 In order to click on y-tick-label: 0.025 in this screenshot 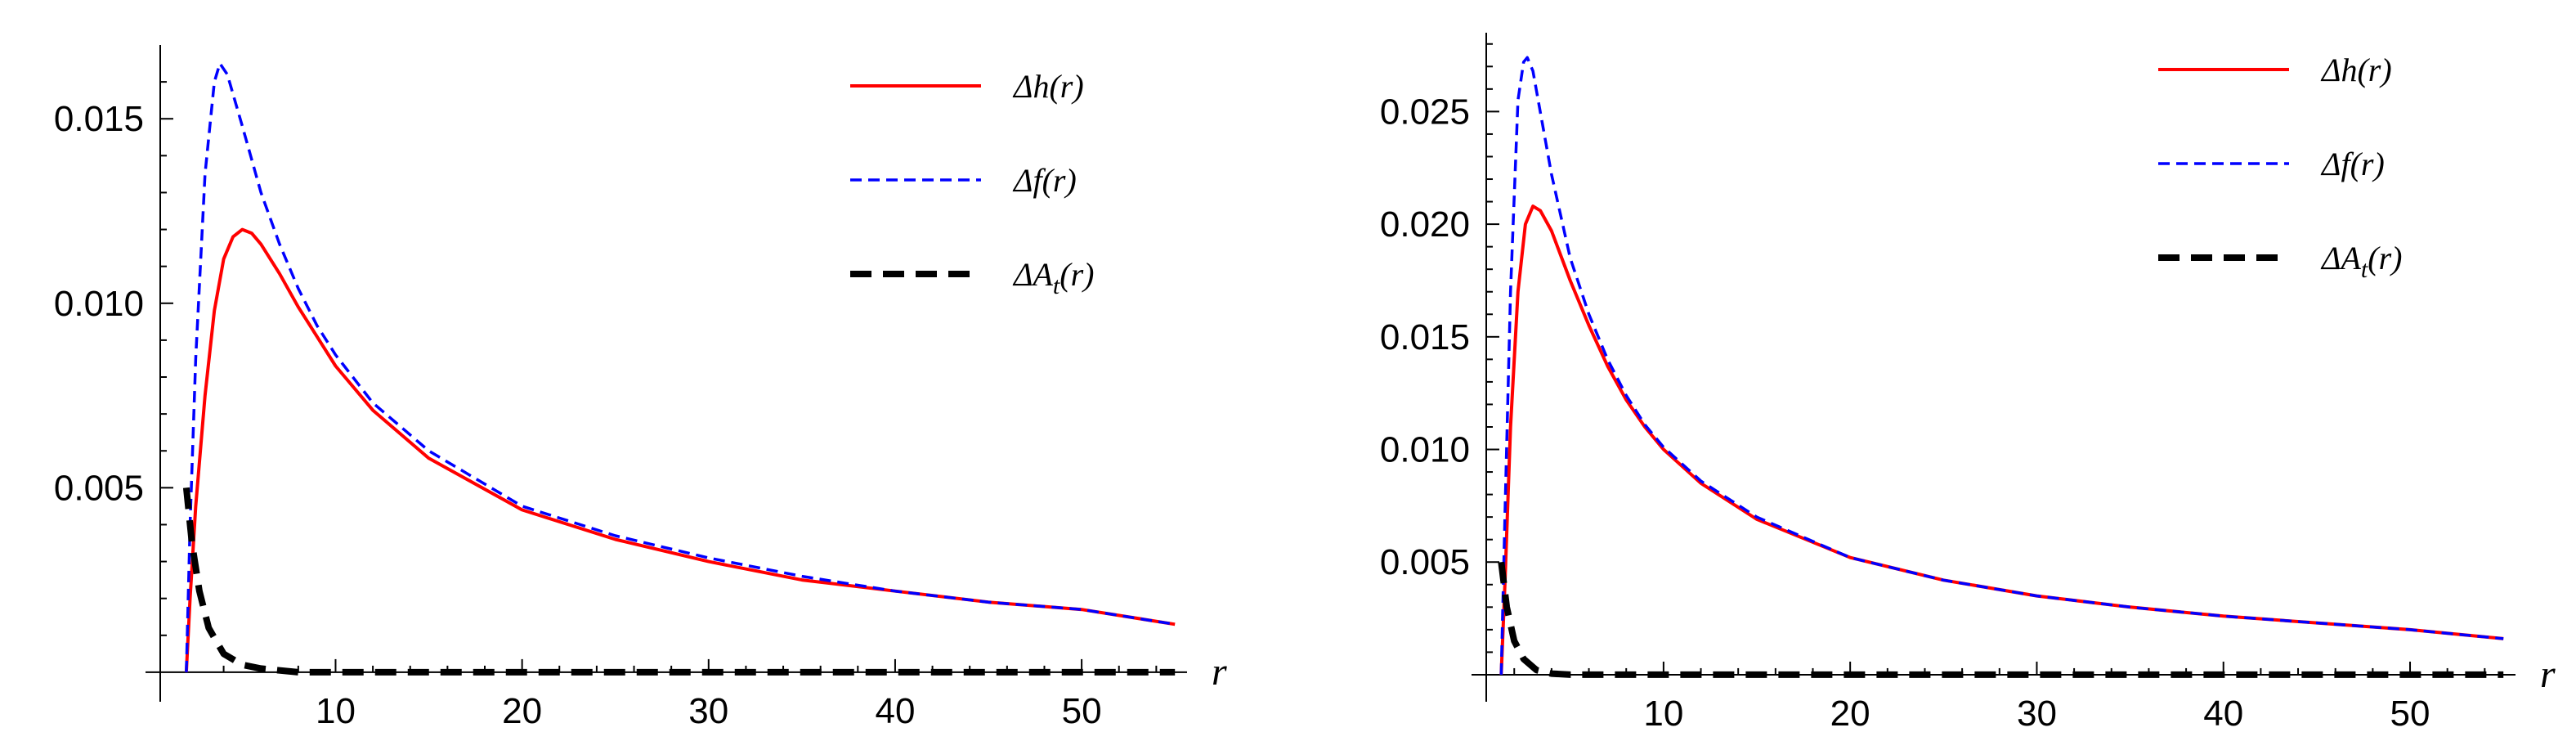, I will do `click(1425, 112)`.